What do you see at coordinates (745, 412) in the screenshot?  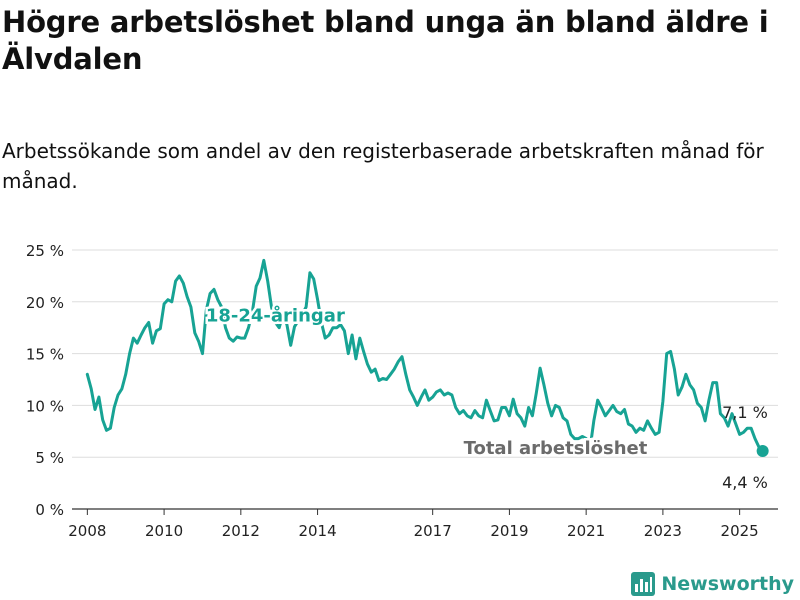 I see `youth-series-end-value-label: 7,1 %` at bounding box center [745, 412].